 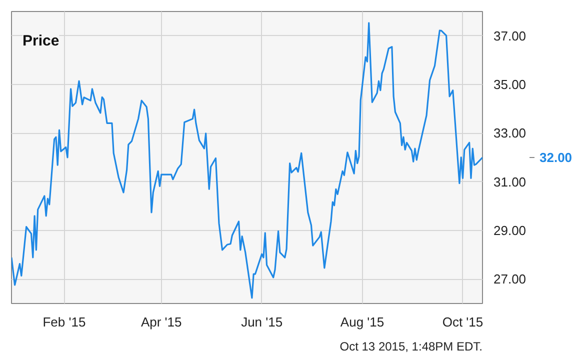 What do you see at coordinates (463, 322) in the screenshot?
I see `x-tick-label: Oct '15` at bounding box center [463, 322].